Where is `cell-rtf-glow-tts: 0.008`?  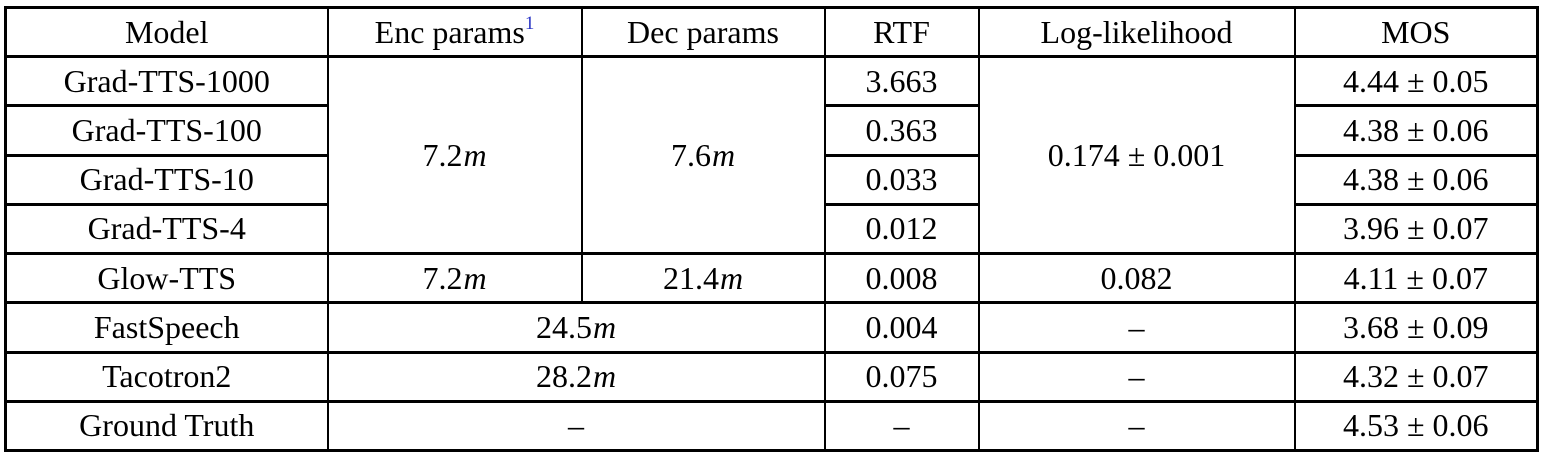
cell-rtf-glow-tts: 0.008 is located at coordinates (901, 278).